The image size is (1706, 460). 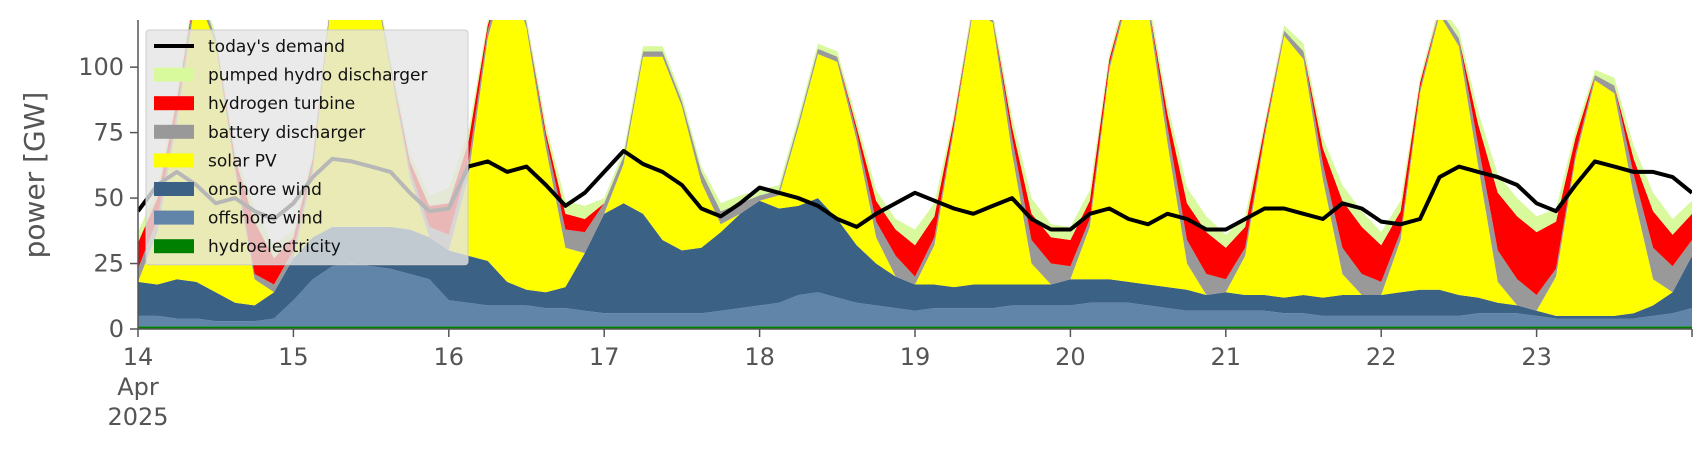 What do you see at coordinates (1226, 357) in the screenshot?
I see `x-tick-label: 21` at bounding box center [1226, 357].